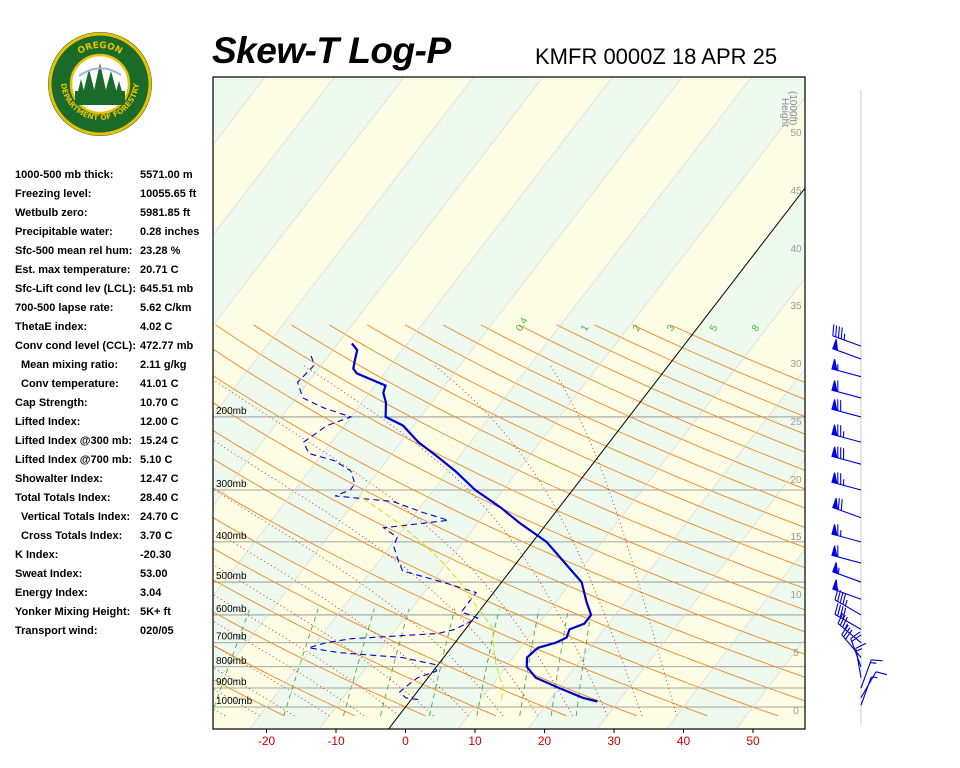 Image resolution: width=960 pixels, height=768 pixels. What do you see at coordinates (166, 308) in the screenshot?
I see `index-value: 5.62 C/km` at bounding box center [166, 308].